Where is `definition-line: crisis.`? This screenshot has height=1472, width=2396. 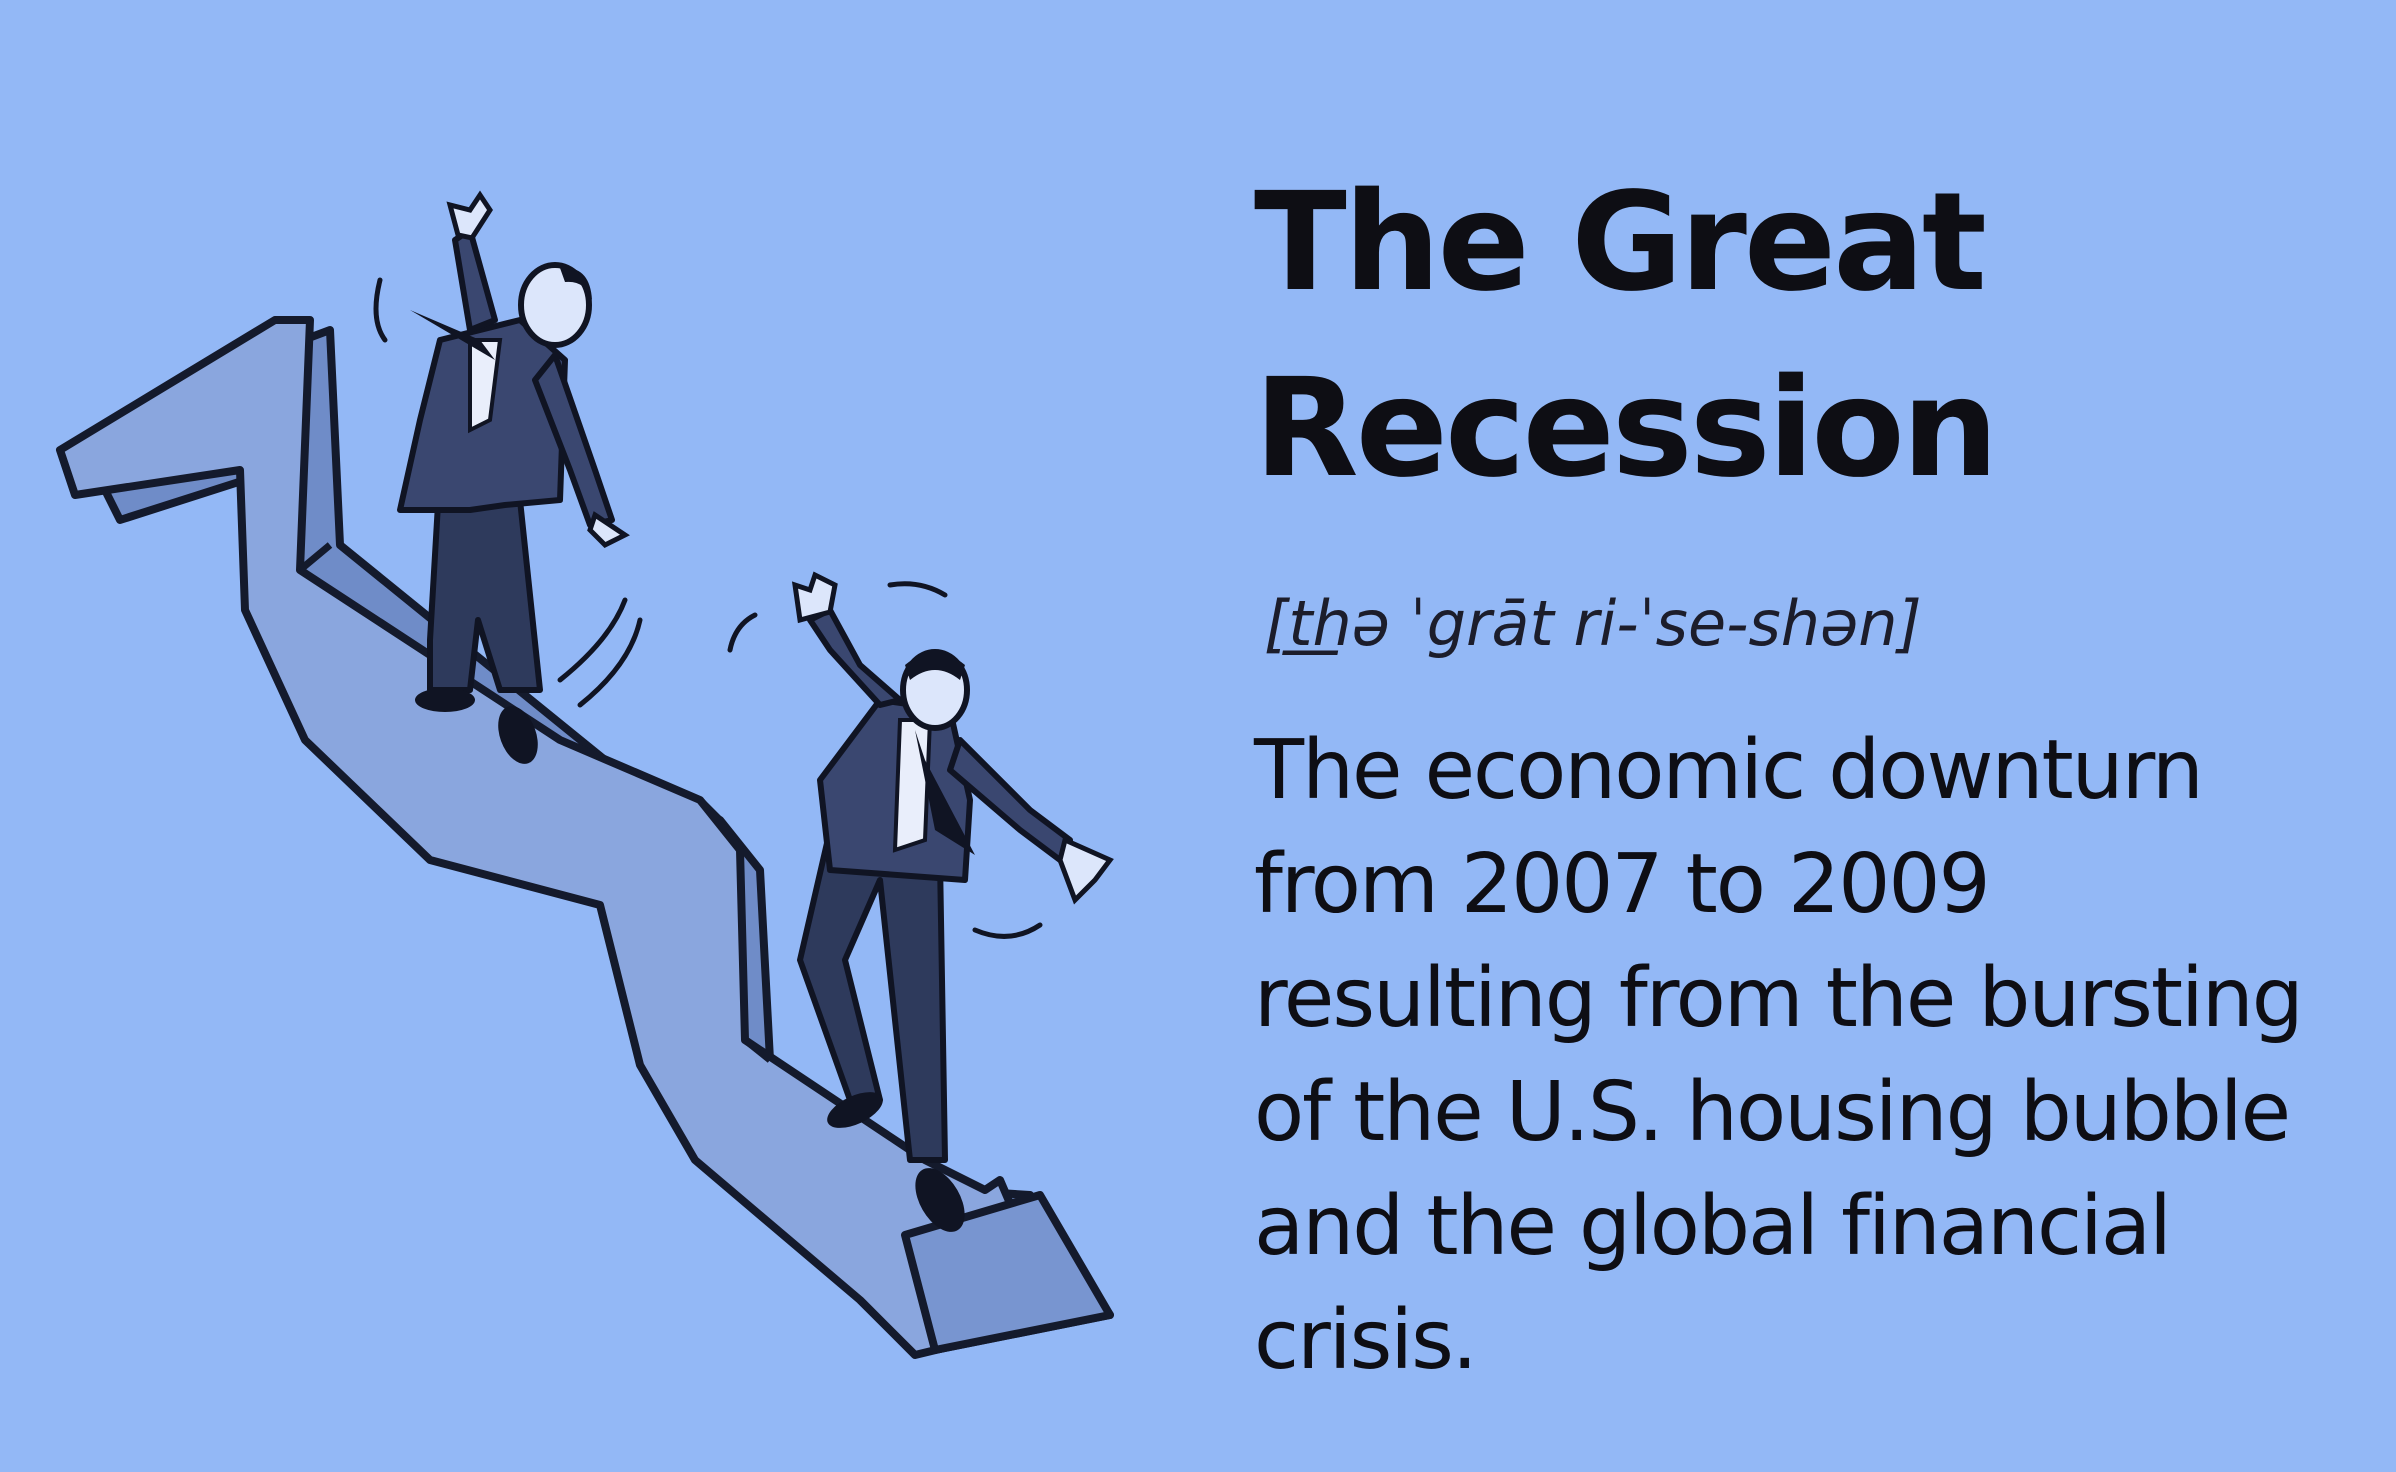
definition-line: crisis. is located at coordinates (1366, 1340).